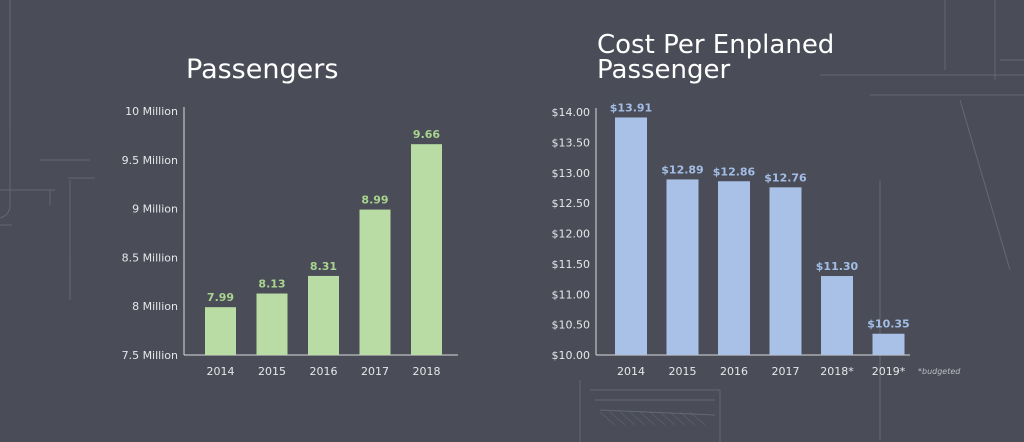 The image size is (1024, 442). What do you see at coordinates (888, 324) in the screenshot?
I see `cost-bar-value-label: $10.35` at bounding box center [888, 324].